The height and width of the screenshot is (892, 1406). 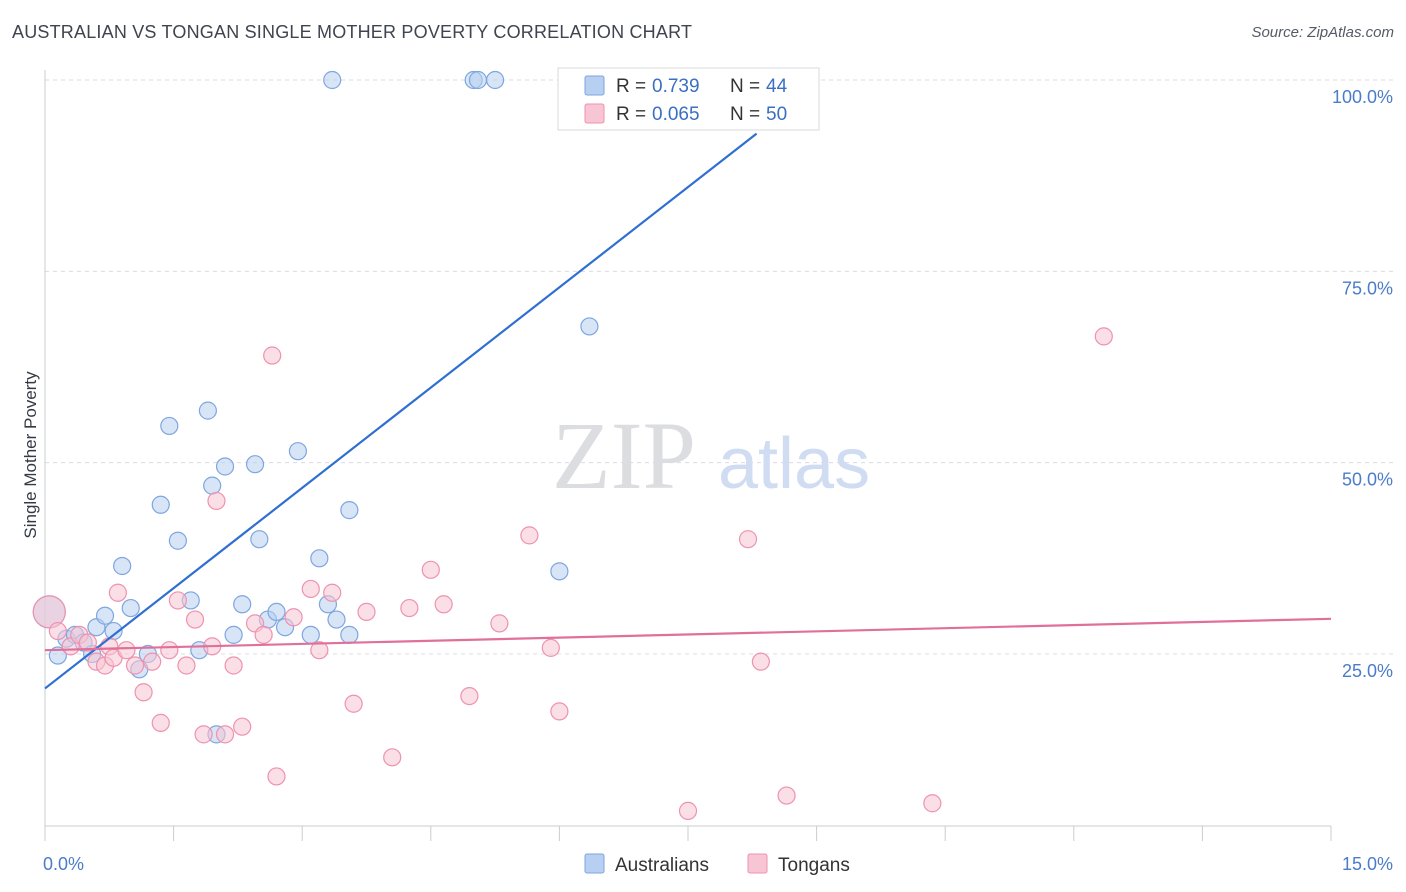 I want to click on y-tick-label: 100.0%, so click(x=1362, y=97).